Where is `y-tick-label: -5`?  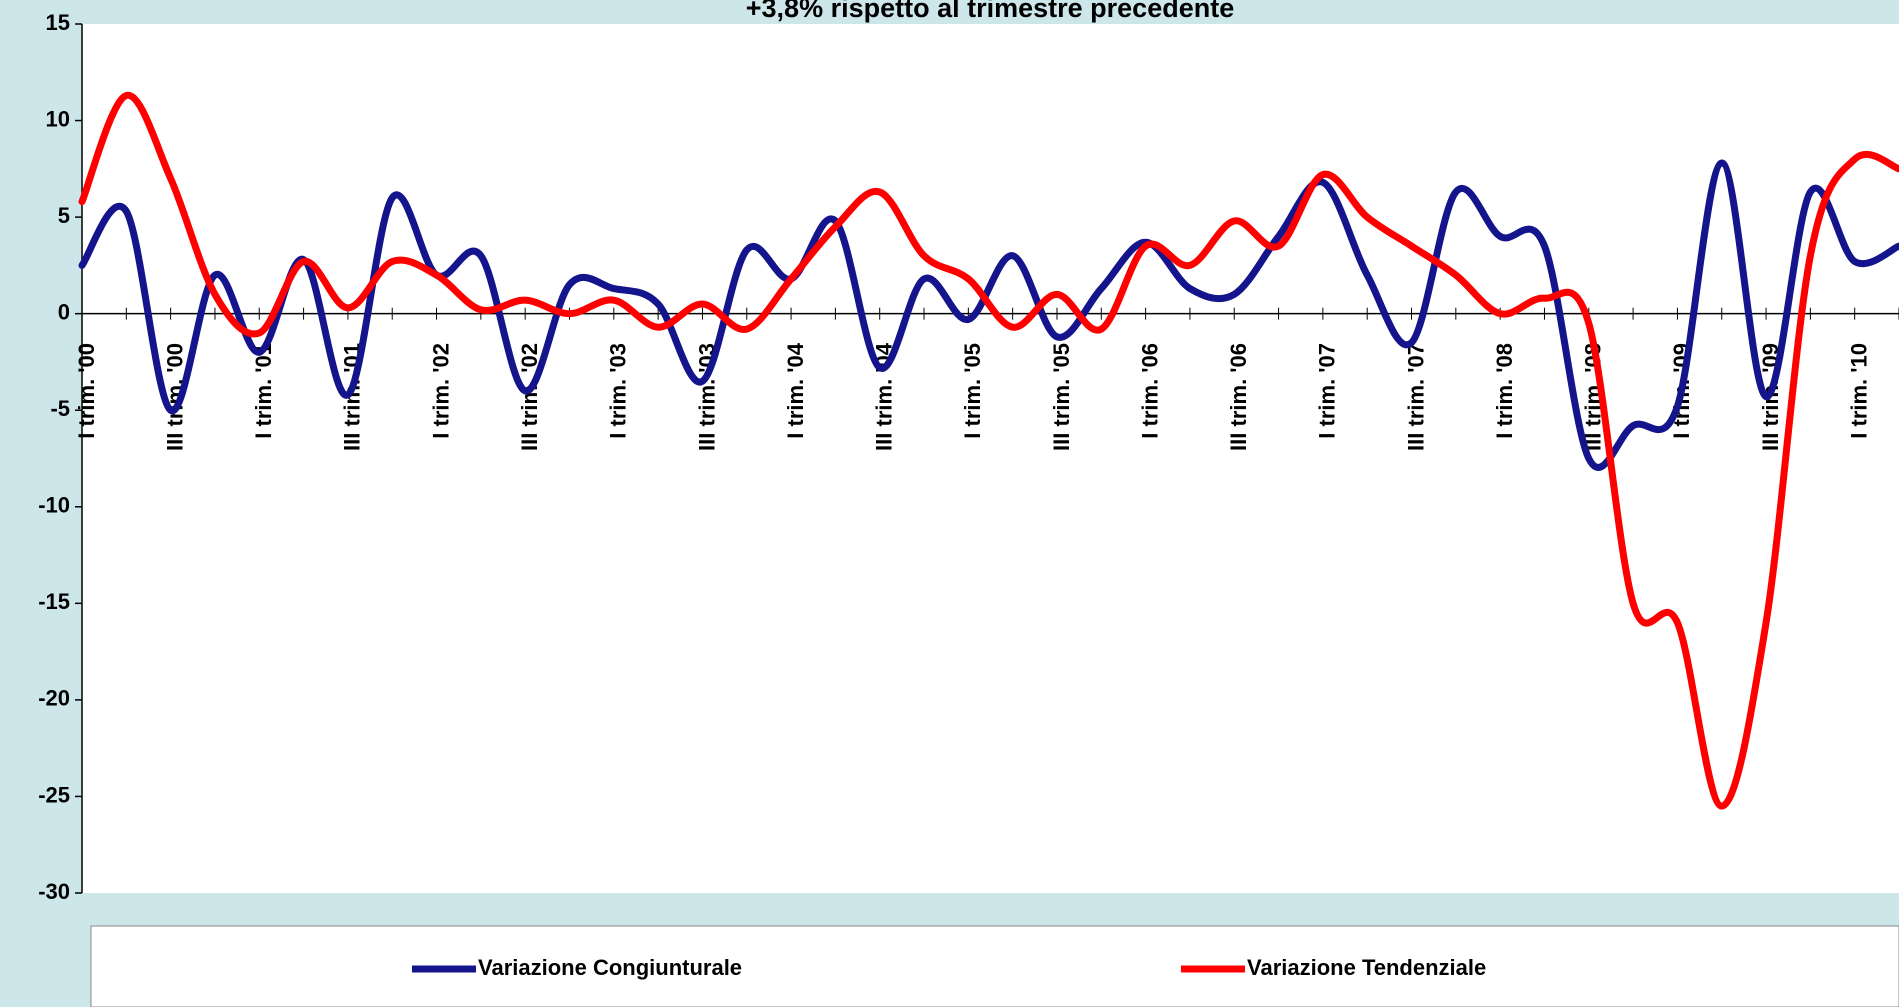
y-tick-label: -5 is located at coordinates (60, 408).